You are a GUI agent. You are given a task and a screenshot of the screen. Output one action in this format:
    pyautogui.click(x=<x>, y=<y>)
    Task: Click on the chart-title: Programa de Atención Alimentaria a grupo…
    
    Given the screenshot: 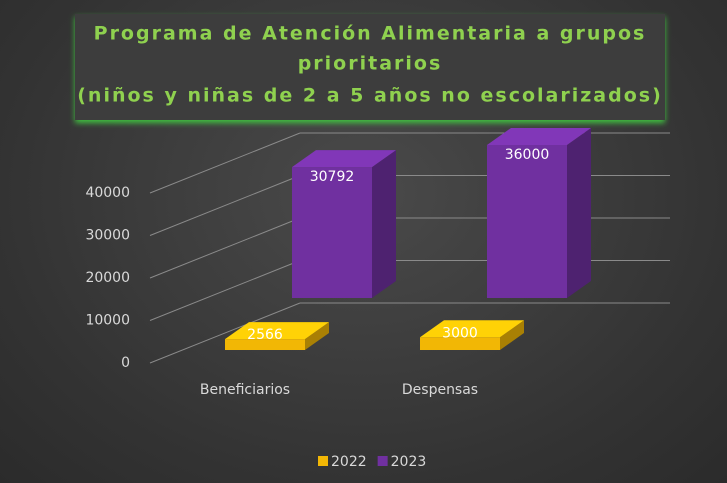 What is the action you would take?
    pyautogui.click(x=370, y=34)
    